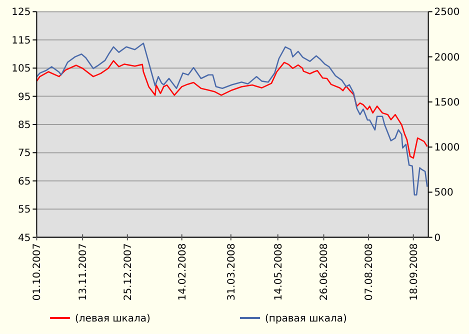  Describe the element at coordinates (24, 210) in the screenshot. I see `y-tick-label: 55` at that location.